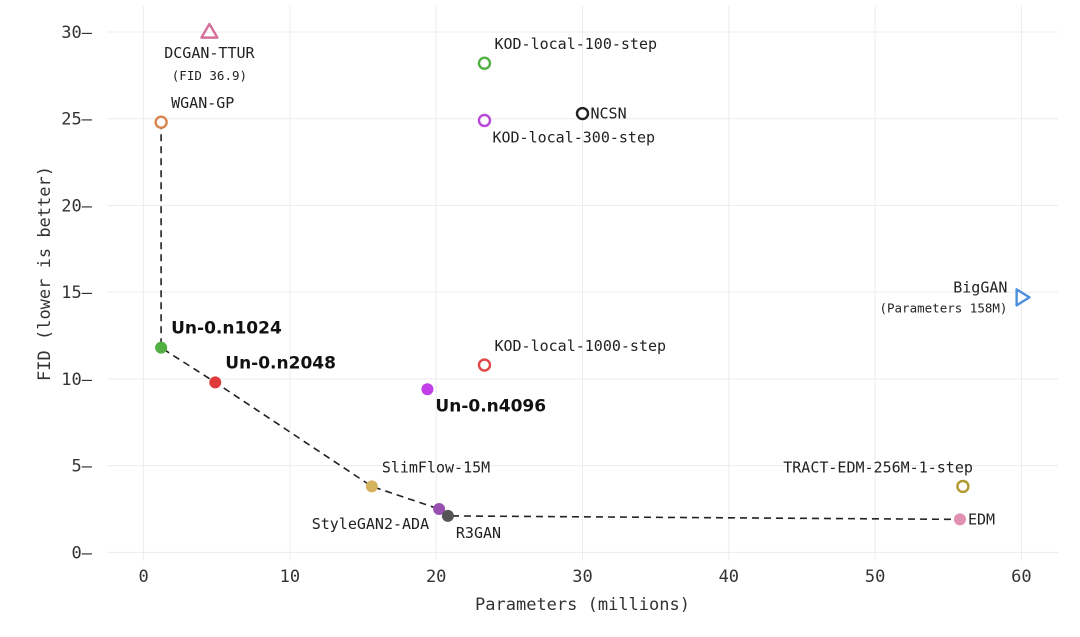 The image size is (1080, 637). Describe the element at coordinates (161, 347) in the screenshot. I see `marker-un-0-n1024` at that location.